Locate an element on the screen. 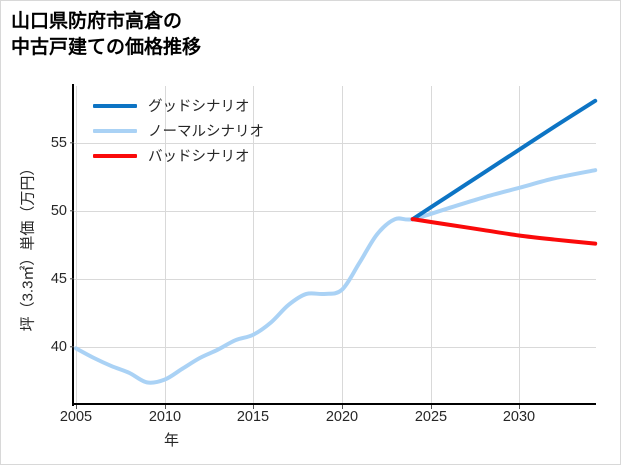 Image resolution: width=621 pixels, height=465 pixels. legend-label-normal: ノーマルシナリオ is located at coordinates (206, 132).